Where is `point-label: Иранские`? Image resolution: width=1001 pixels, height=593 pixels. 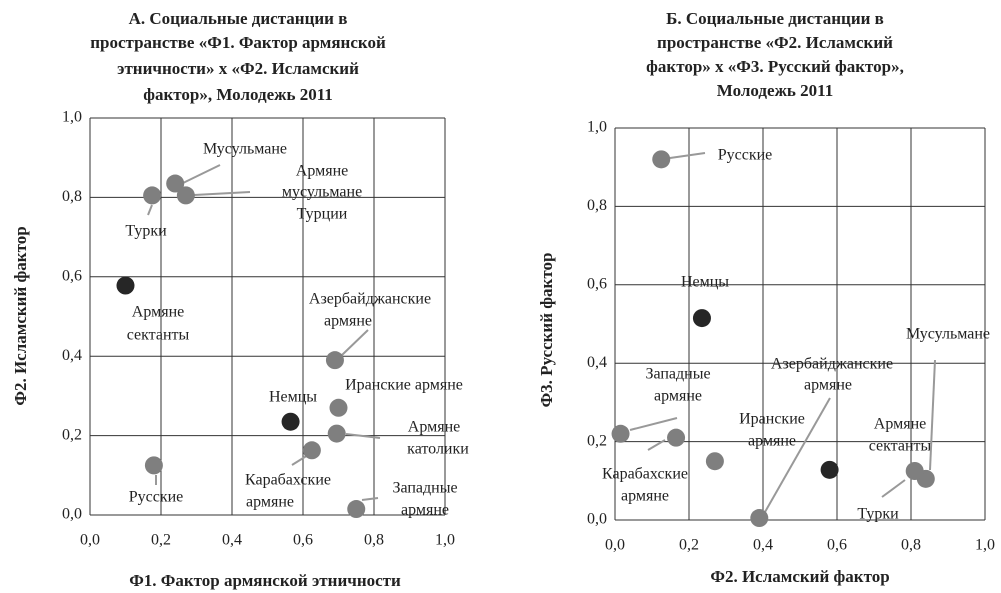 point-label: Иранские is located at coordinates (772, 419).